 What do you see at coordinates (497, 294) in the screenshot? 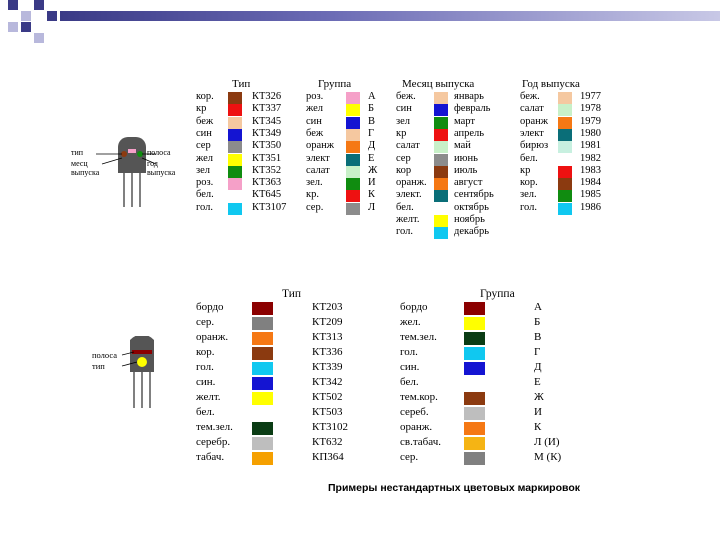
I see `table2-header-group: Группа` at bounding box center [497, 294].